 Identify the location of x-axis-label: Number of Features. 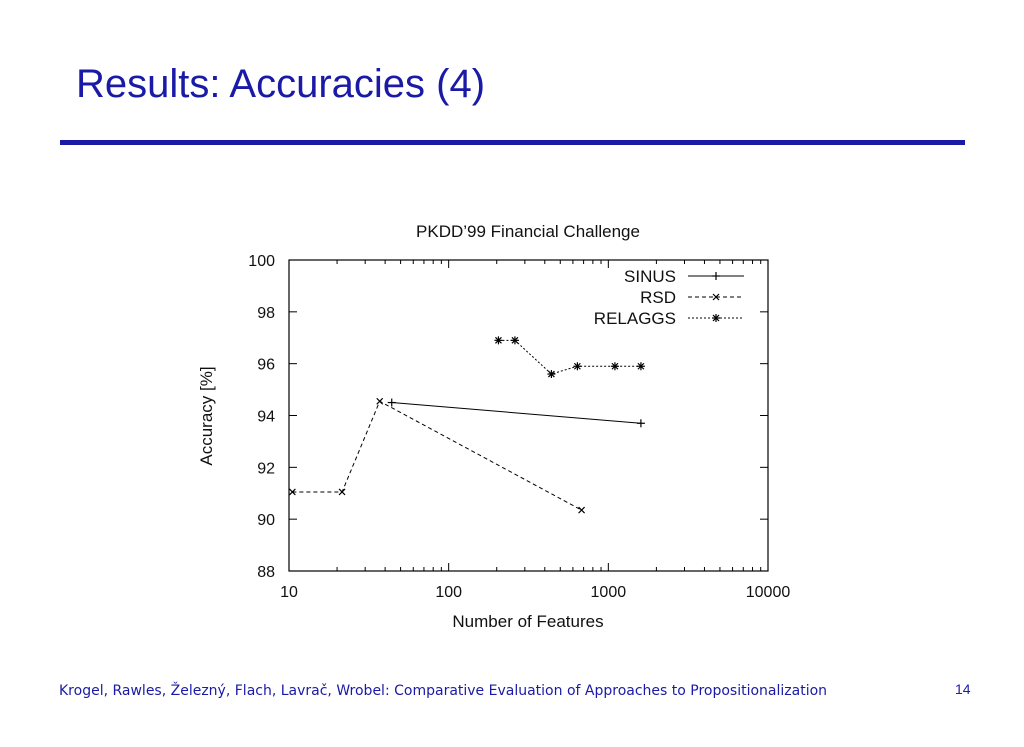
(527, 621).